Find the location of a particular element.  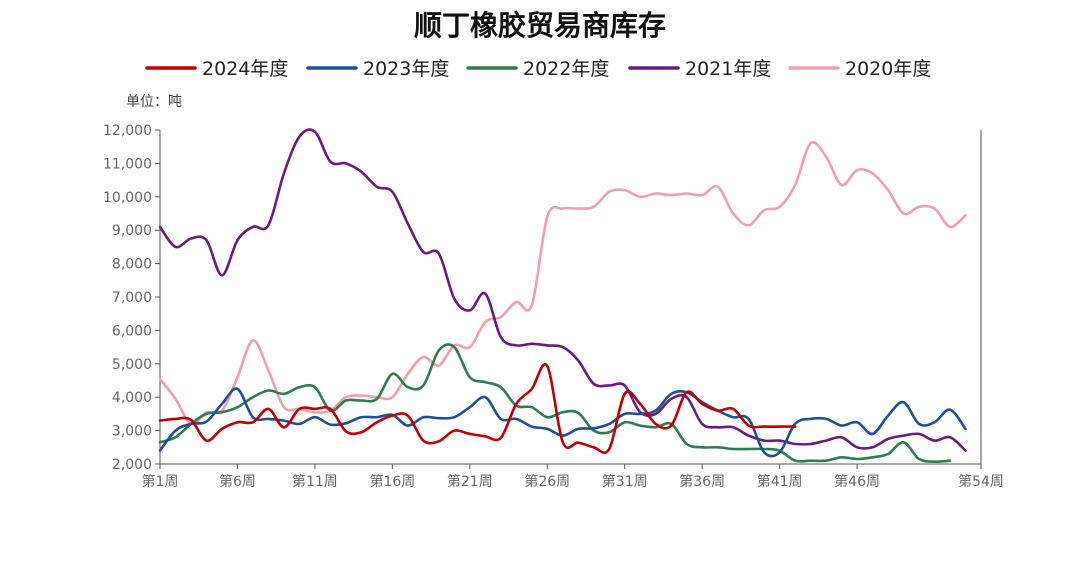

unit-label: 单位：吨 is located at coordinates (154, 102).